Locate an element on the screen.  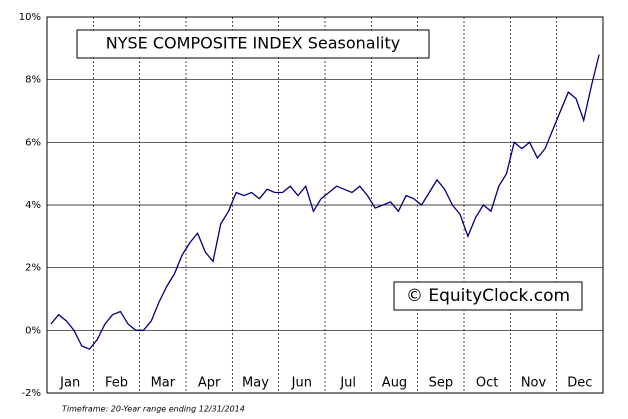
chart-title: NYSE COMPOSITE INDEX Seasonality is located at coordinates (253, 43).